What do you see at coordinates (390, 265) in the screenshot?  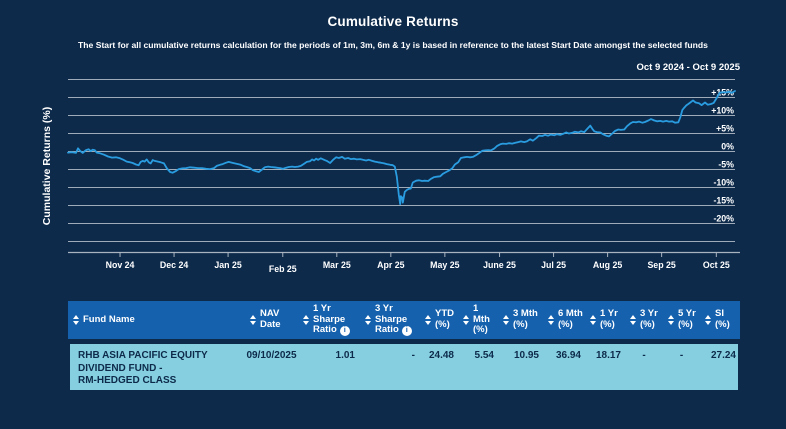 I see `x-tick-label: Apr 25` at bounding box center [390, 265].